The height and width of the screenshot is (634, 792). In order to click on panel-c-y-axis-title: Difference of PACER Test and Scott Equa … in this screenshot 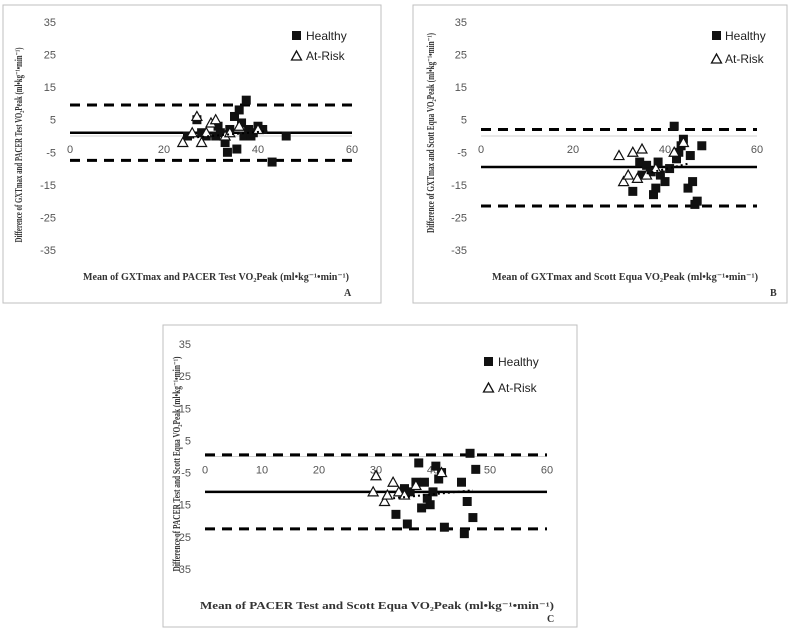, I will do `click(177, 464)`.